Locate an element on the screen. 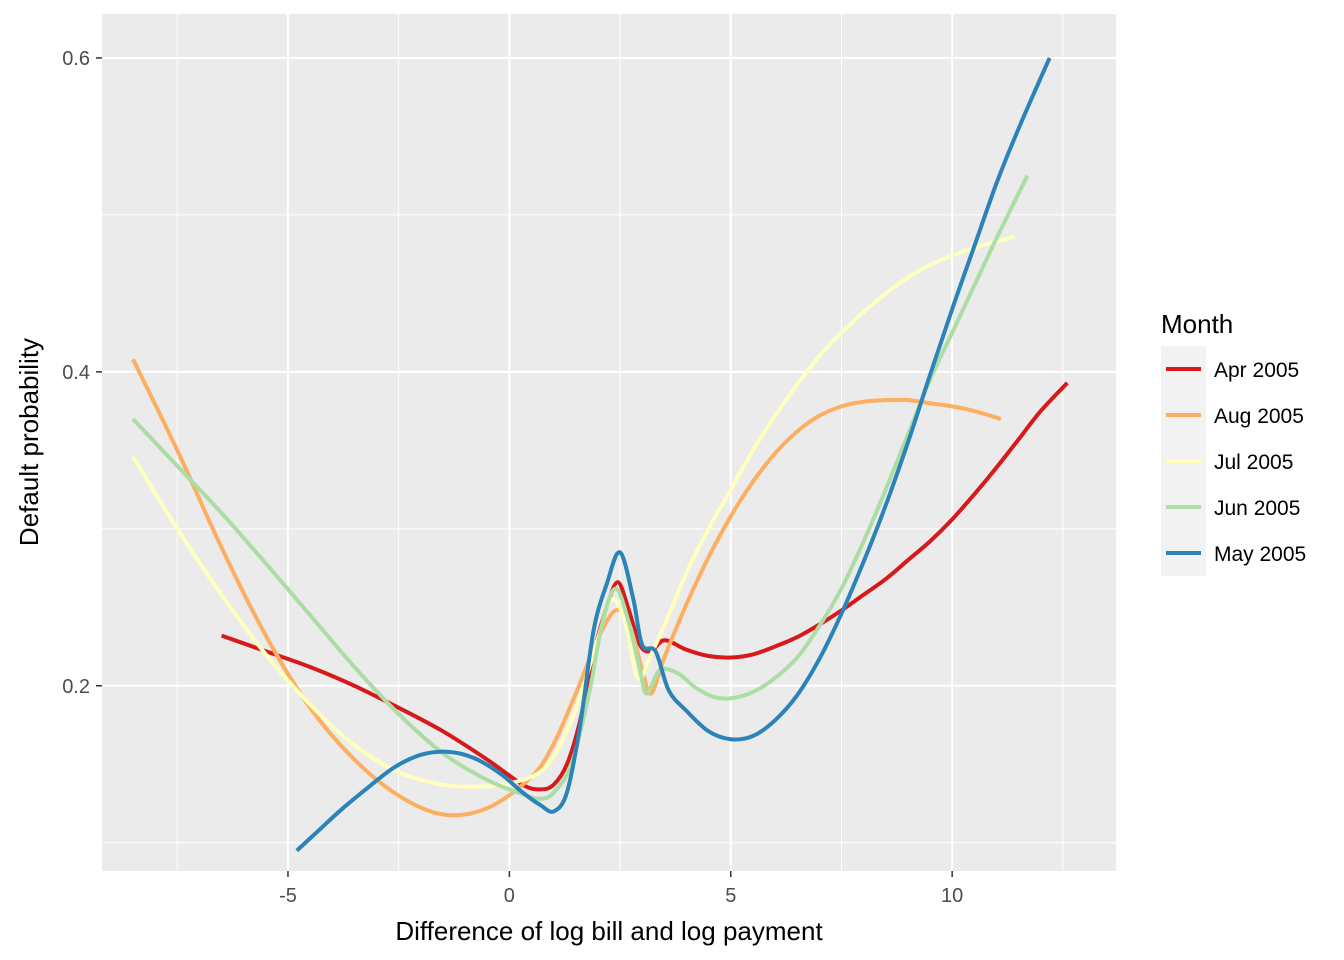 Image resolution: width=1344 pixels, height=960 pixels. x-axis-title: Difference of log bill and log payment is located at coordinates (609, 931).